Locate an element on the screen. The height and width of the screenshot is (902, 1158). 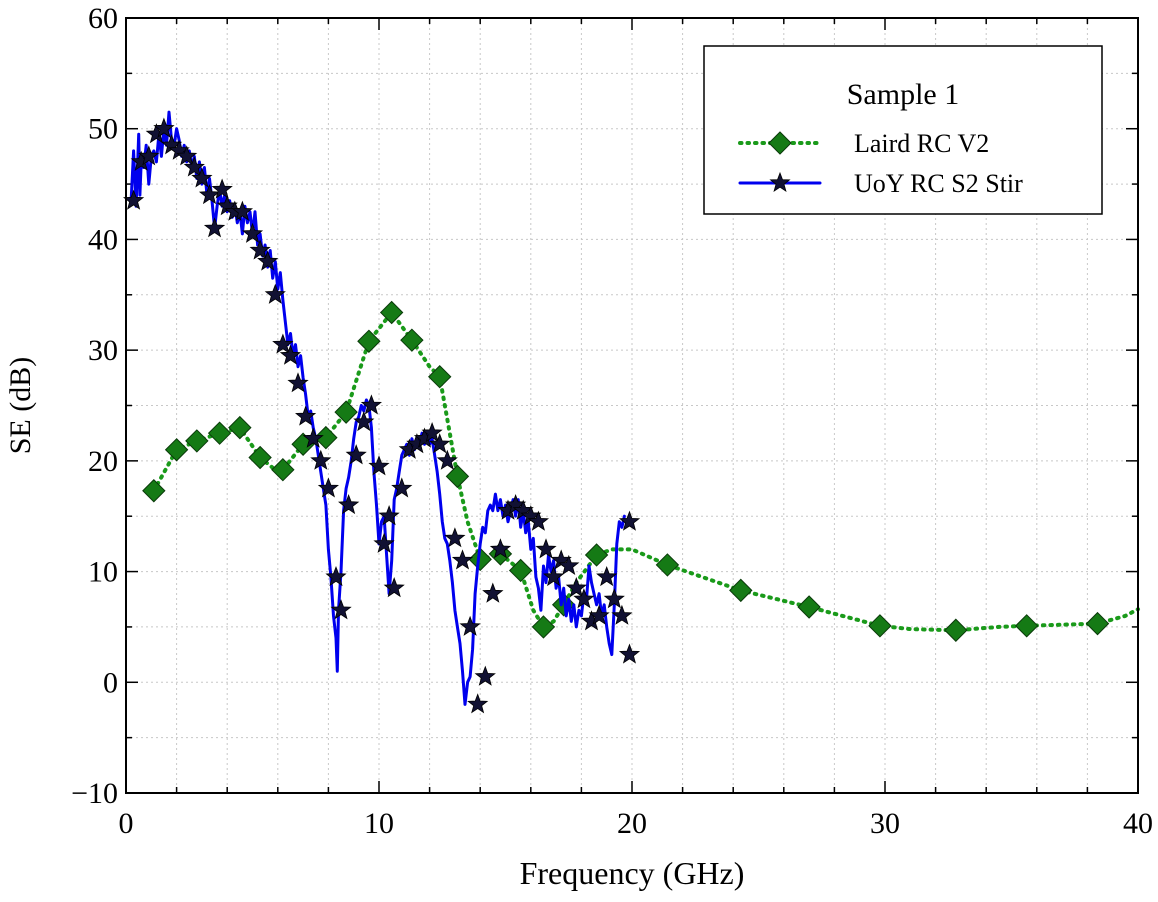
y-tick-label: 60 is located at coordinates (103, 18).